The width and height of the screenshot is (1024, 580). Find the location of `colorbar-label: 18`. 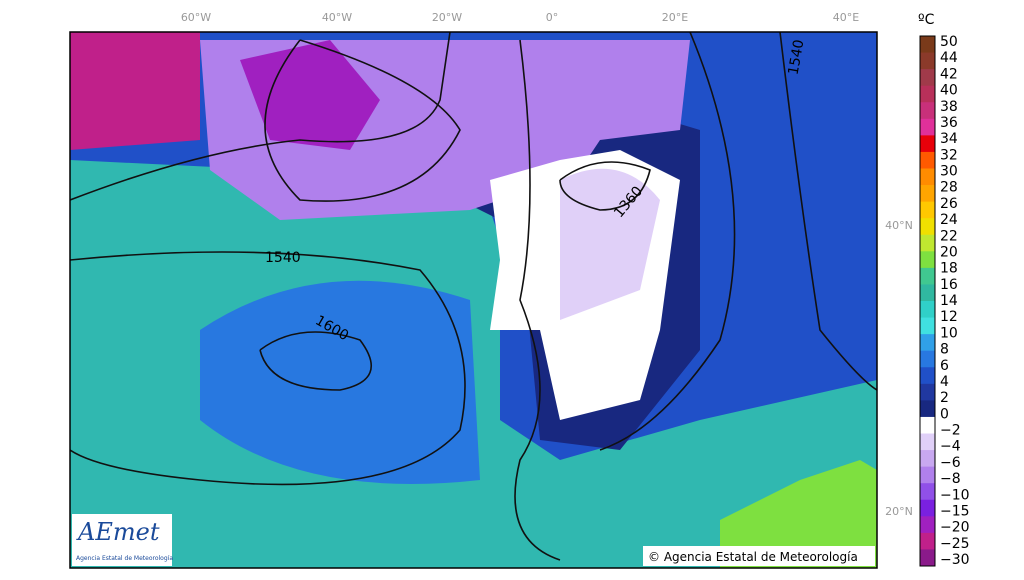

colorbar-label: 18 is located at coordinates (949, 269).